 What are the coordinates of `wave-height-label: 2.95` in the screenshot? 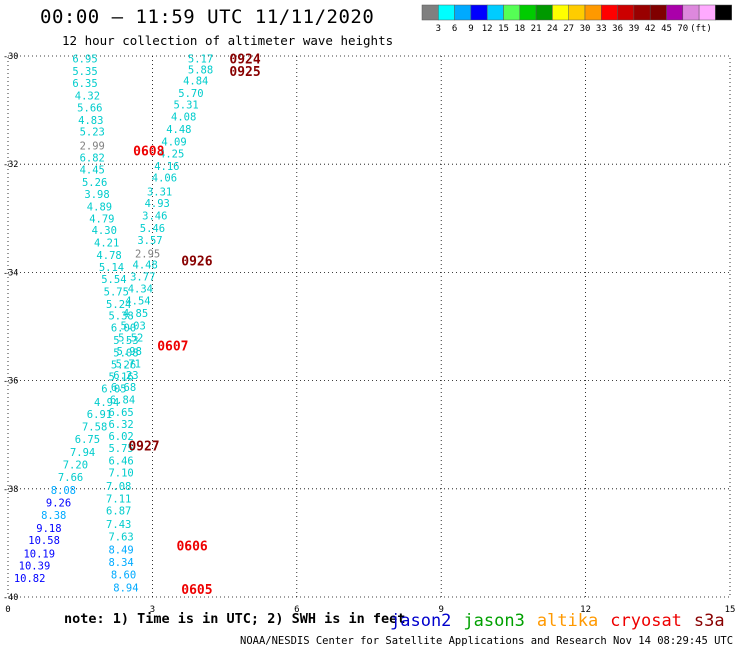 It's located at (147, 254).